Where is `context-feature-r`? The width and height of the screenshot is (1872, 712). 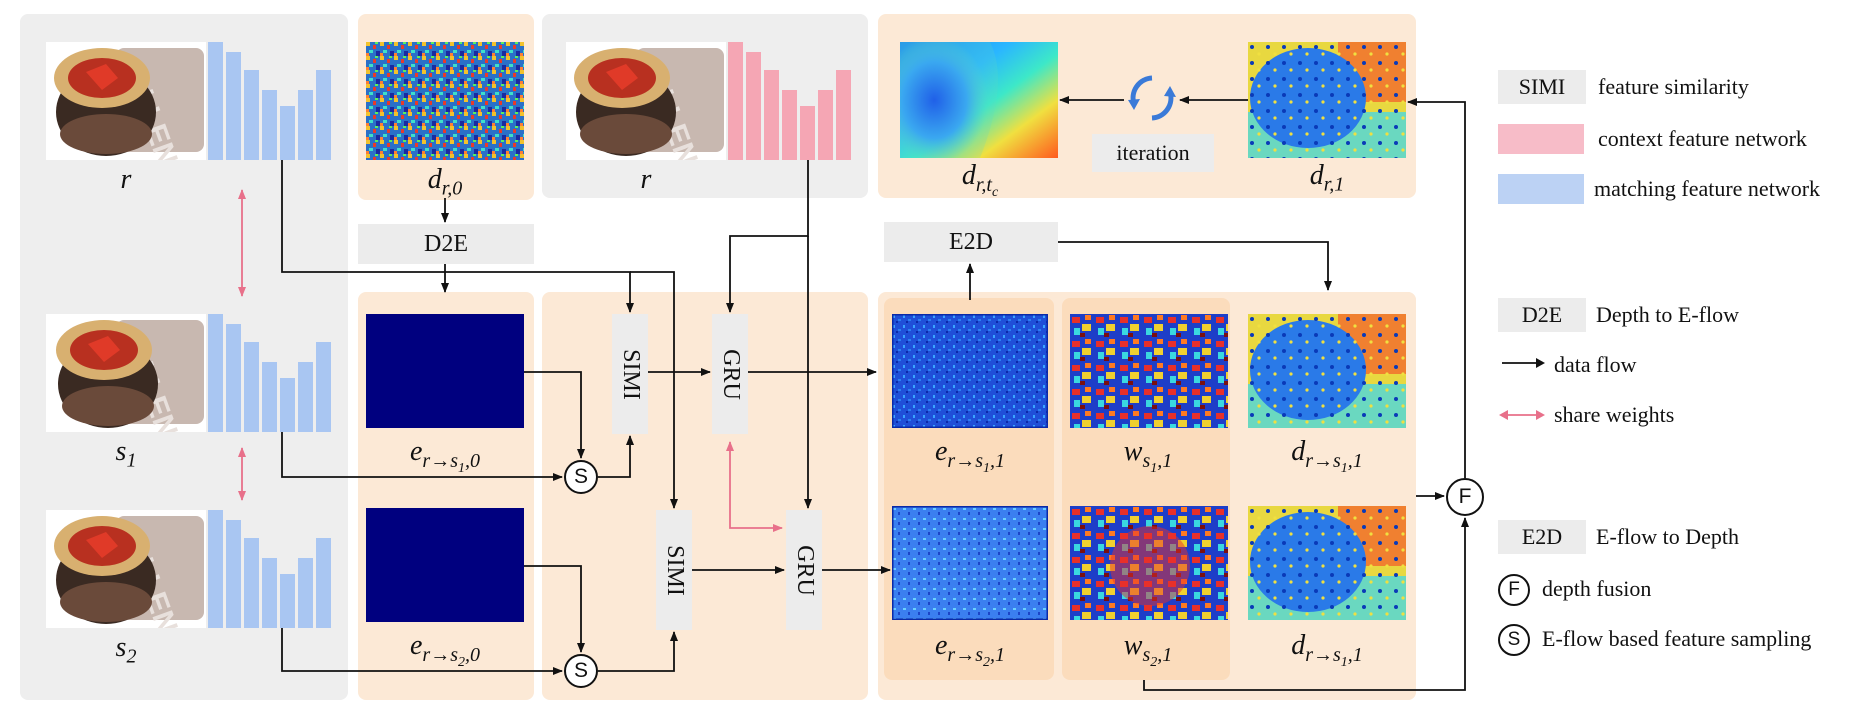 context-feature-r is located at coordinates (789, 101).